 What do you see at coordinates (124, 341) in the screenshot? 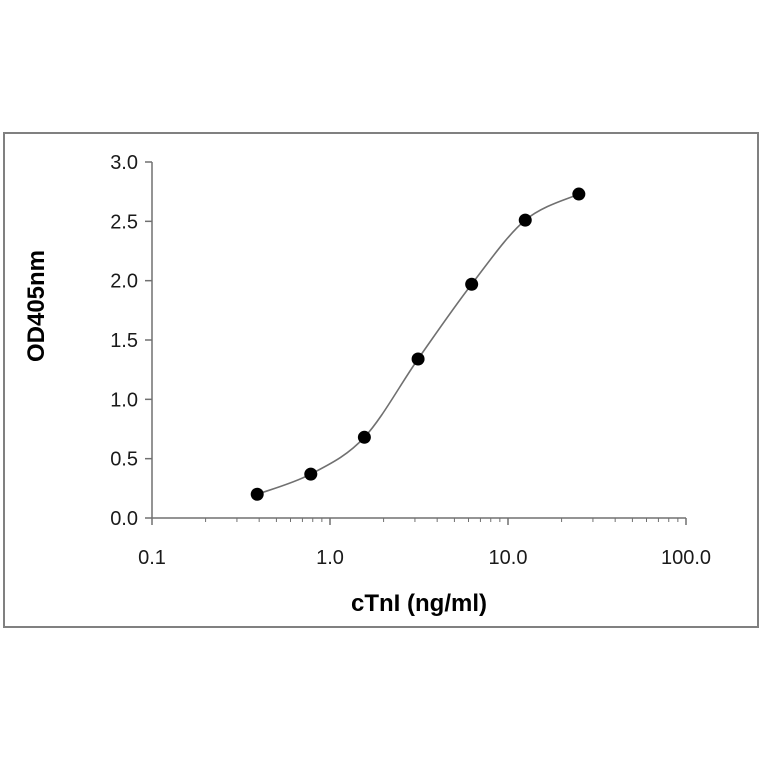
I see `y-tick-label: 1.5` at bounding box center [124, 341].